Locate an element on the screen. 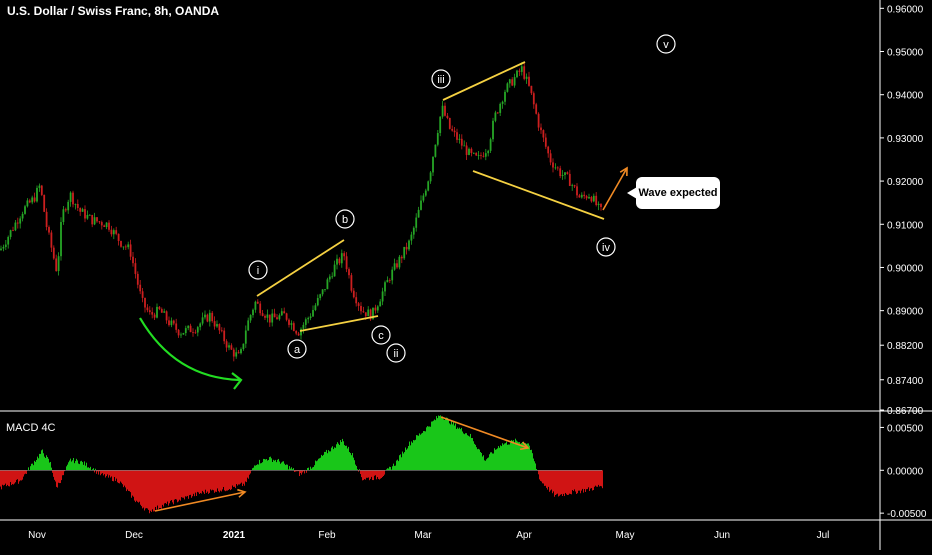  wave-label-text: ii is located at coordinates (396, 354).